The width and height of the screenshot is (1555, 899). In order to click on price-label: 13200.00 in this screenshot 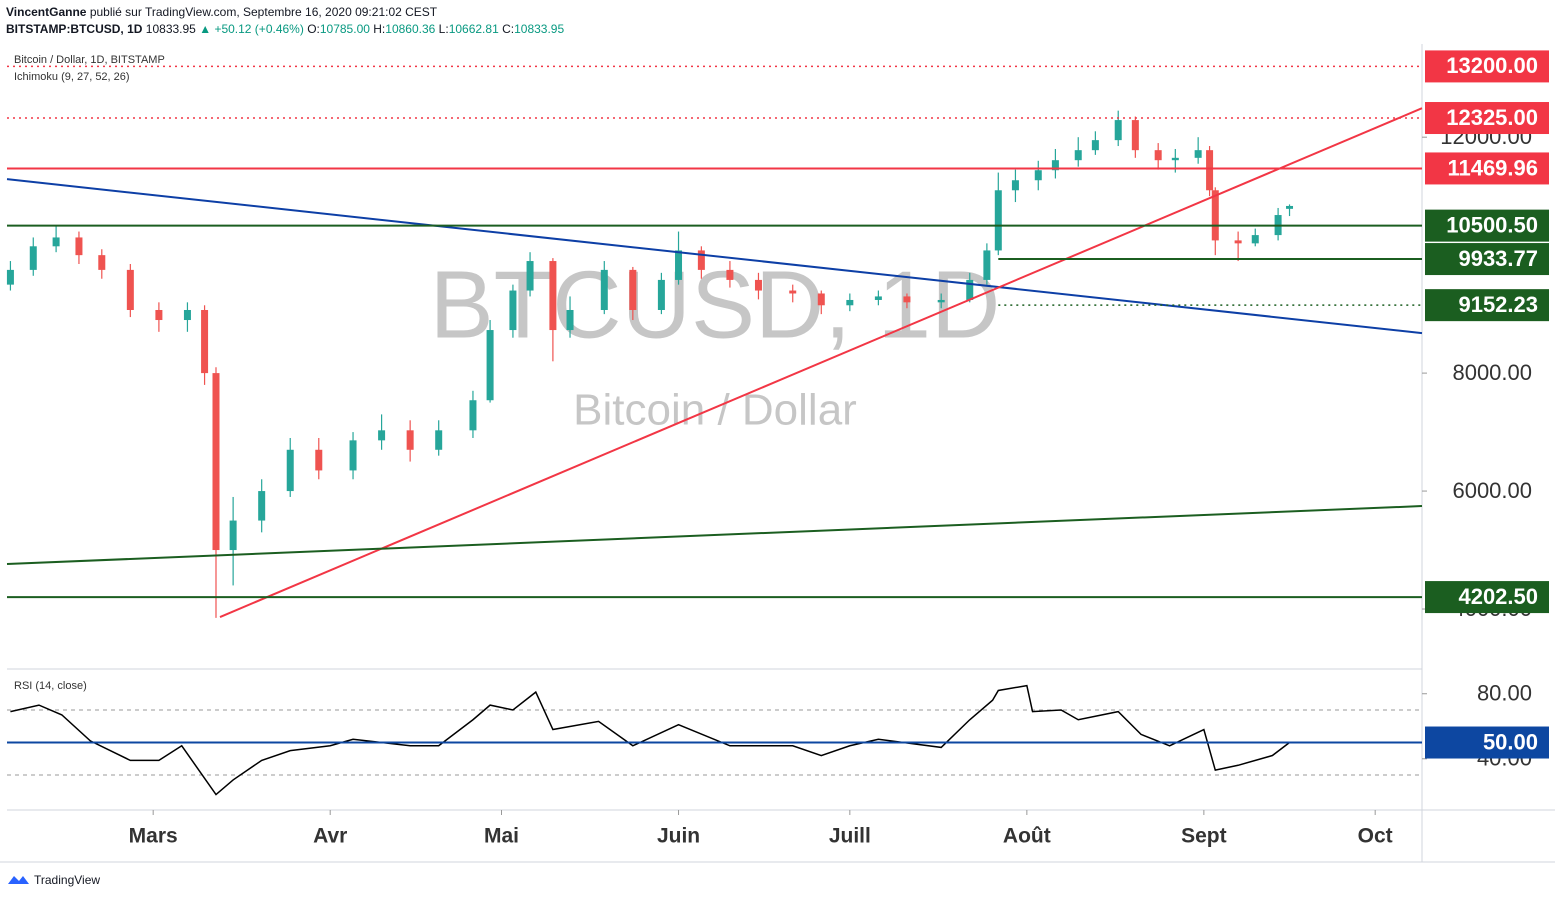, I will do `click(1492, 65)`.